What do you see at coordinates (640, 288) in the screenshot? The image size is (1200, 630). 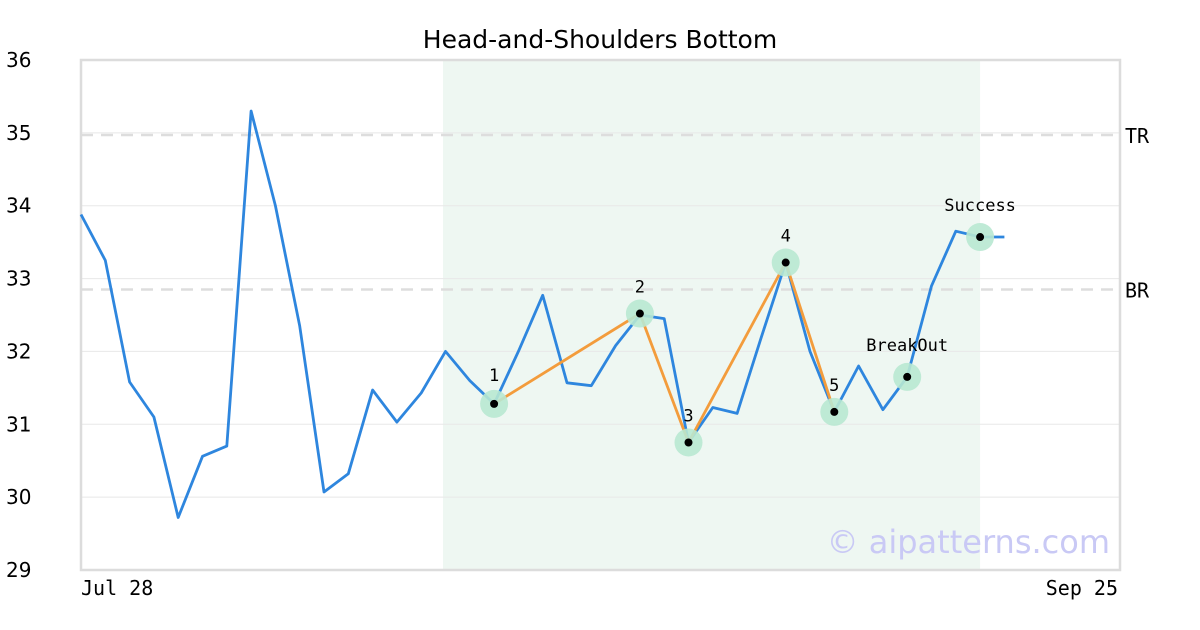 I see `pattern-point-label-2: 2` at bounding box center [640, 288].